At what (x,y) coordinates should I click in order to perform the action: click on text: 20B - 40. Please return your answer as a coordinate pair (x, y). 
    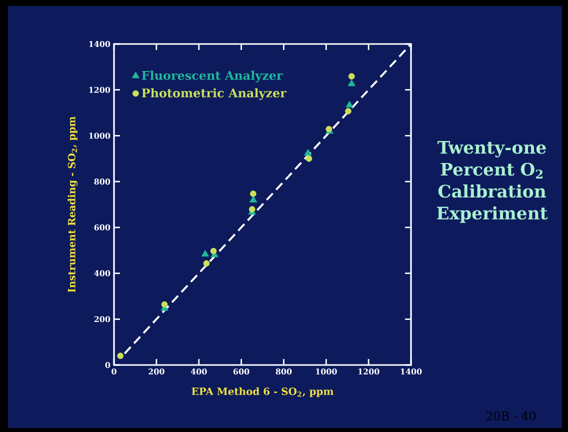
    Looking at the image, I should click on (511, 415).